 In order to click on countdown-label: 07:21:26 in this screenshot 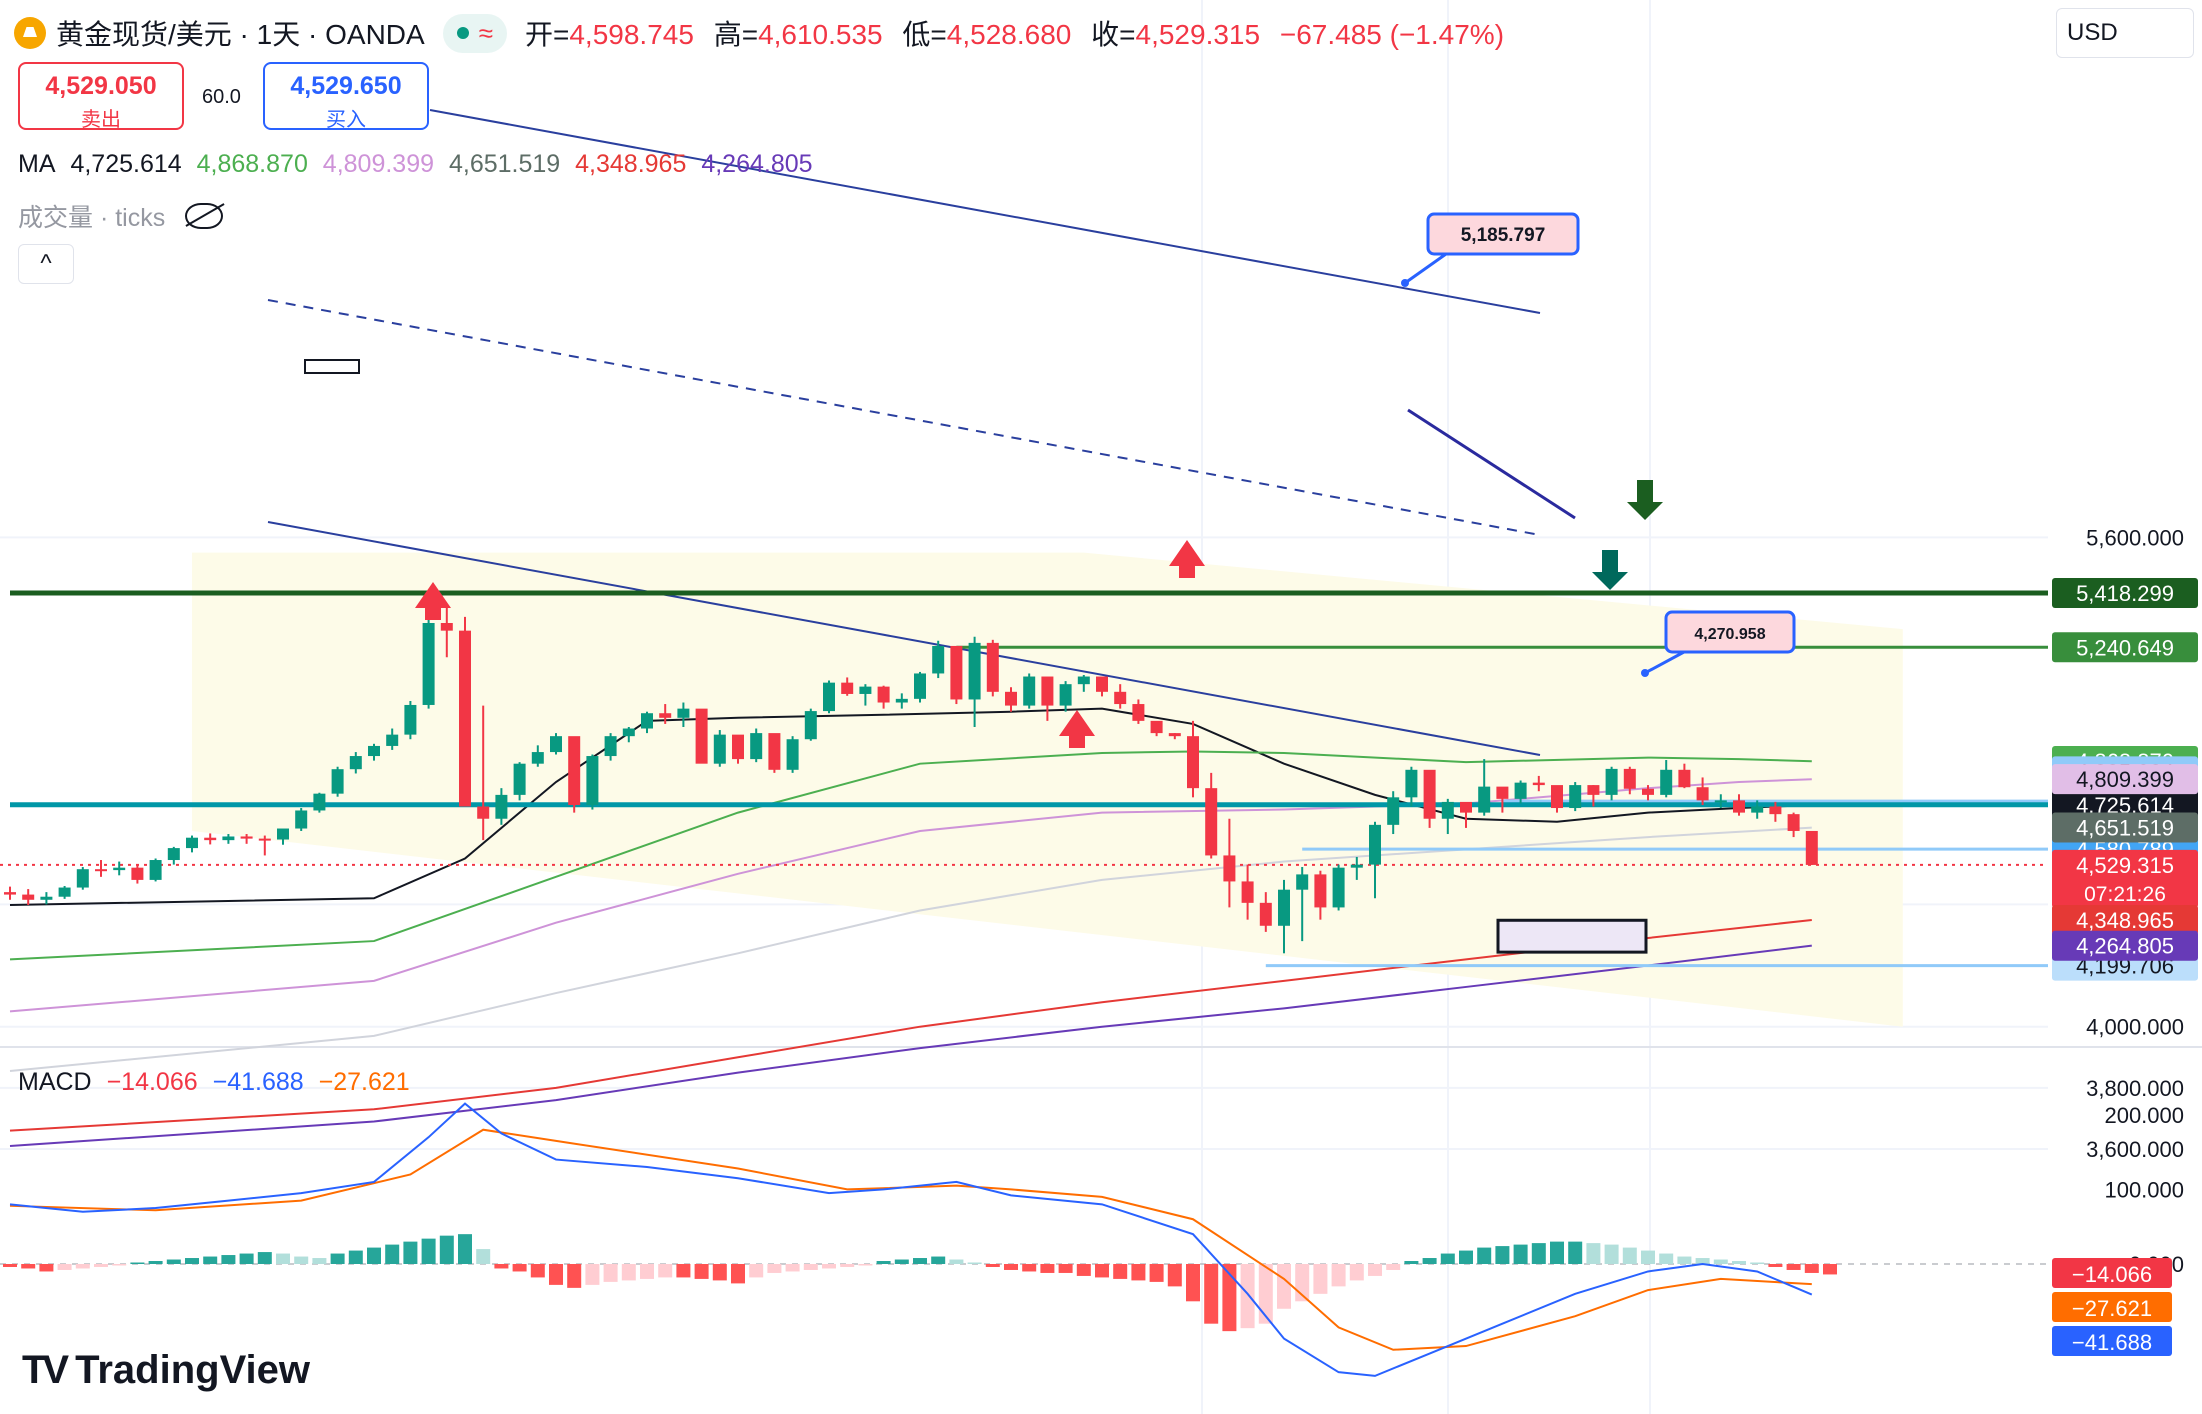, I will do `click(2125, 894)`.